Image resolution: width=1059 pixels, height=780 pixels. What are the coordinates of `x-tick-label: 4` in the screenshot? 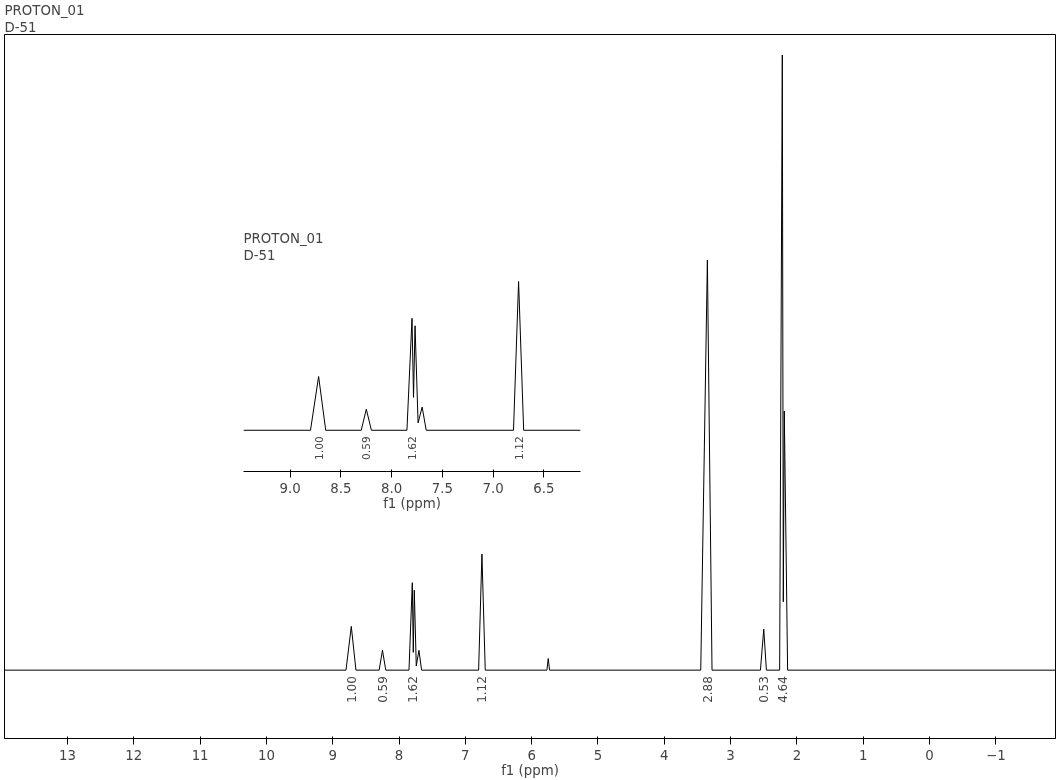 It's located at (664, 755).